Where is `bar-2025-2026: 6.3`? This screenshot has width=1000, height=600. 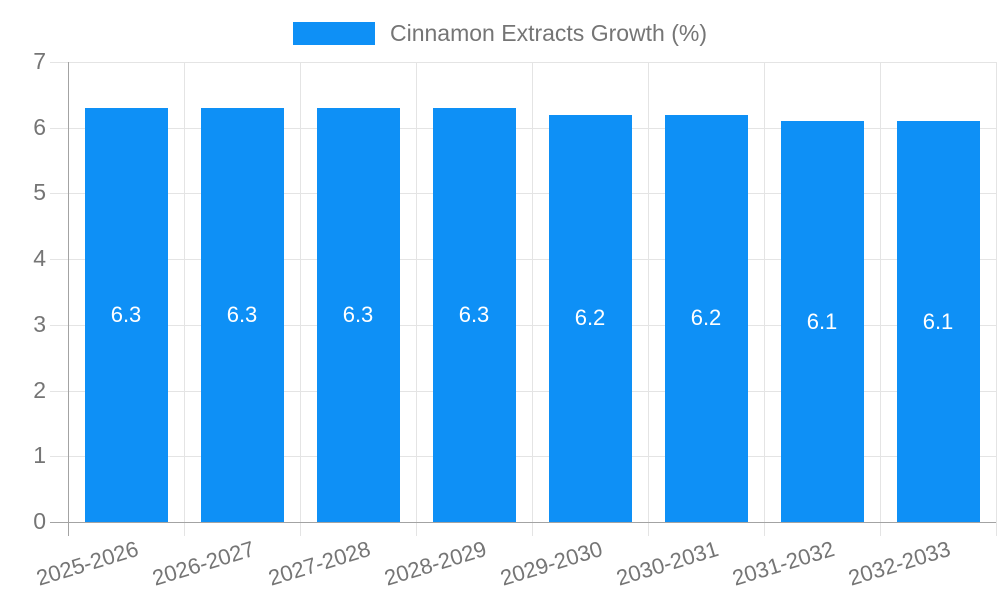
bar-2025-2026: 6.3 is located at coordinates (126, 315).